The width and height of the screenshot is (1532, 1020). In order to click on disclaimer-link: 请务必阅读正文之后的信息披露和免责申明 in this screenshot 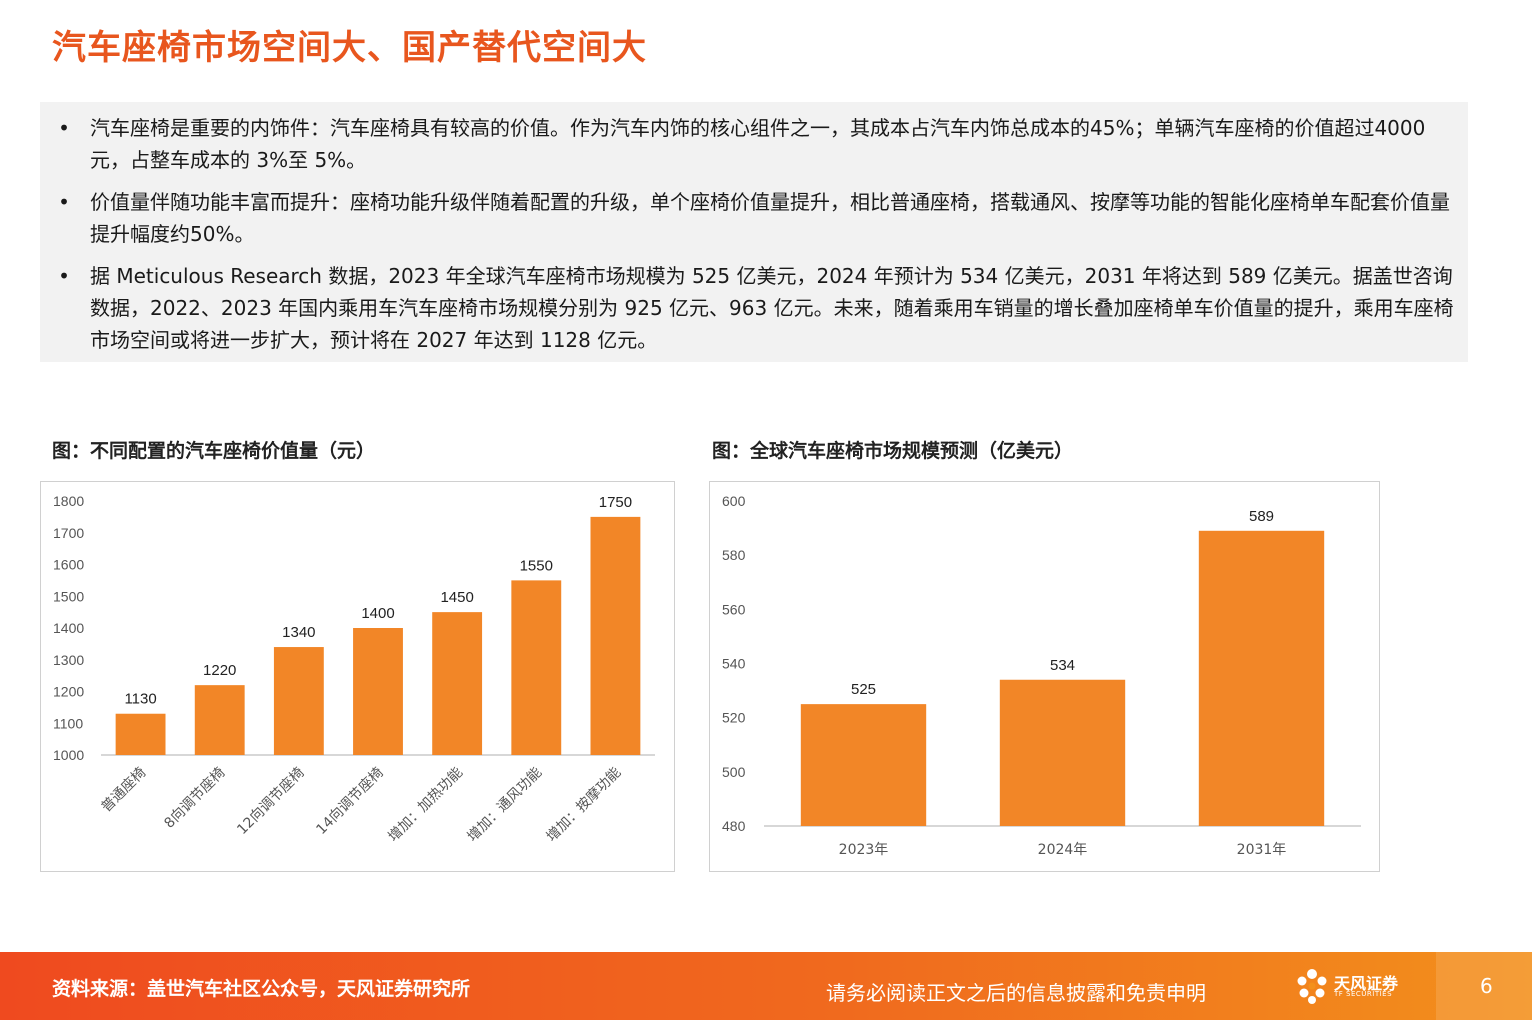, I will do `click(1016, 993)`.